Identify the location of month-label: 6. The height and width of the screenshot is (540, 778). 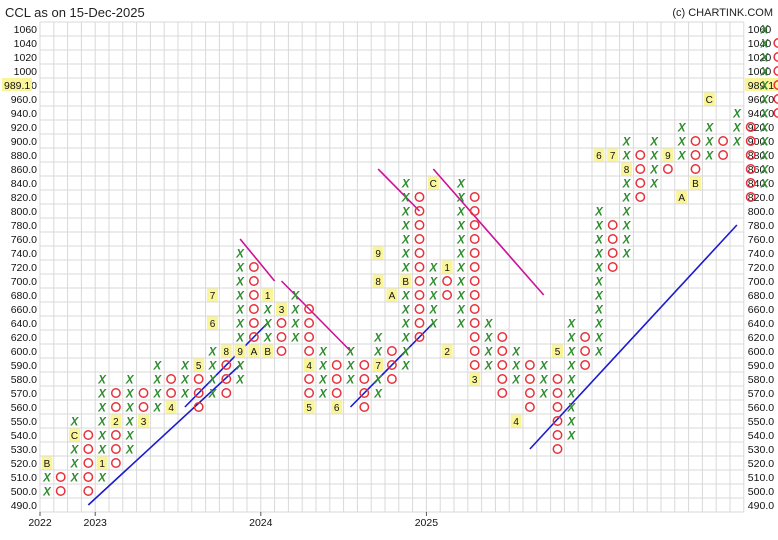
(337, 408).